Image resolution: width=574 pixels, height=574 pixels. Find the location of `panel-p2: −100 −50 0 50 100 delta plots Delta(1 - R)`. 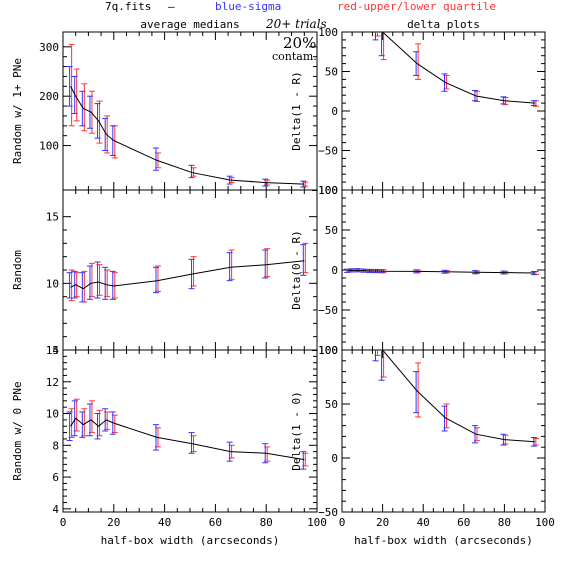

panel-p2: −100 −50 0 50 100 delta plots Delta(1 - R) is located at coordinates (418, 107).